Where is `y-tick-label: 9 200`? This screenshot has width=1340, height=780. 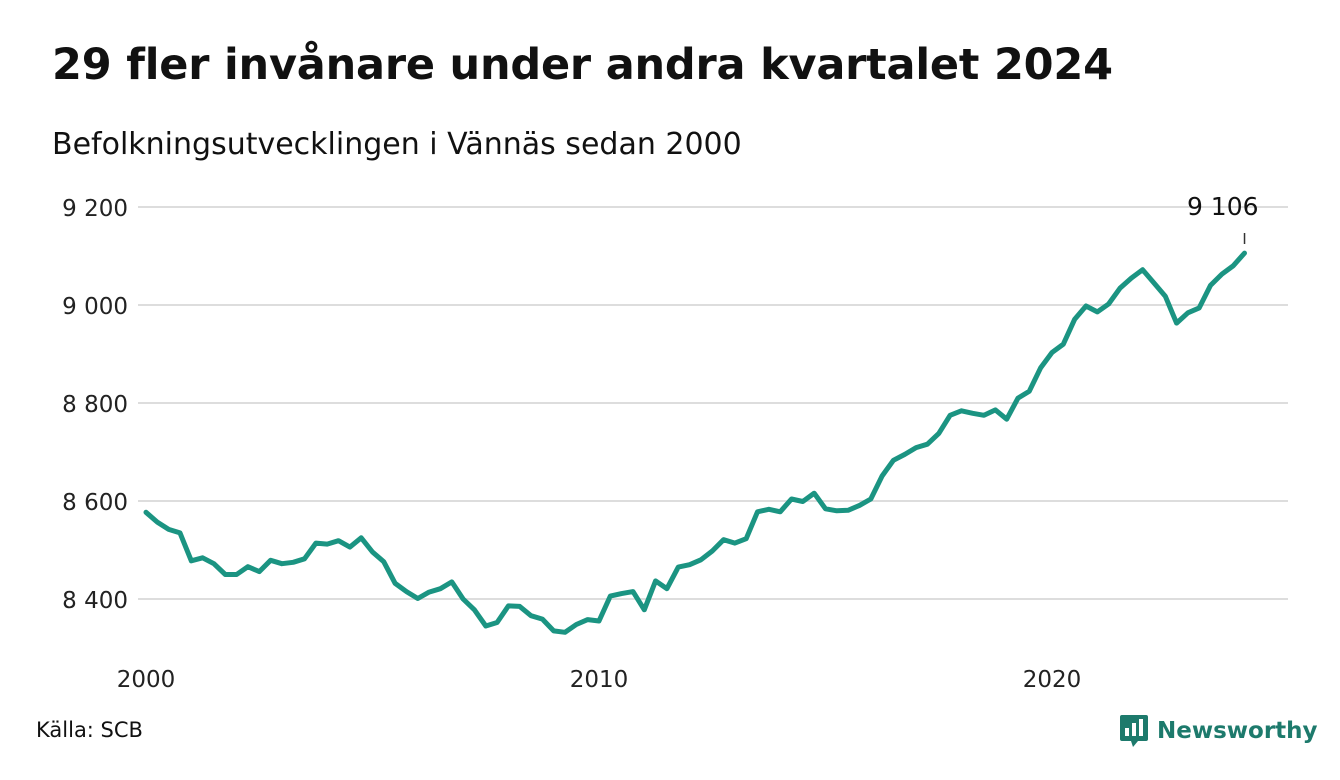
y-tick-label: 9 200 is located at coordinates (95, 209).